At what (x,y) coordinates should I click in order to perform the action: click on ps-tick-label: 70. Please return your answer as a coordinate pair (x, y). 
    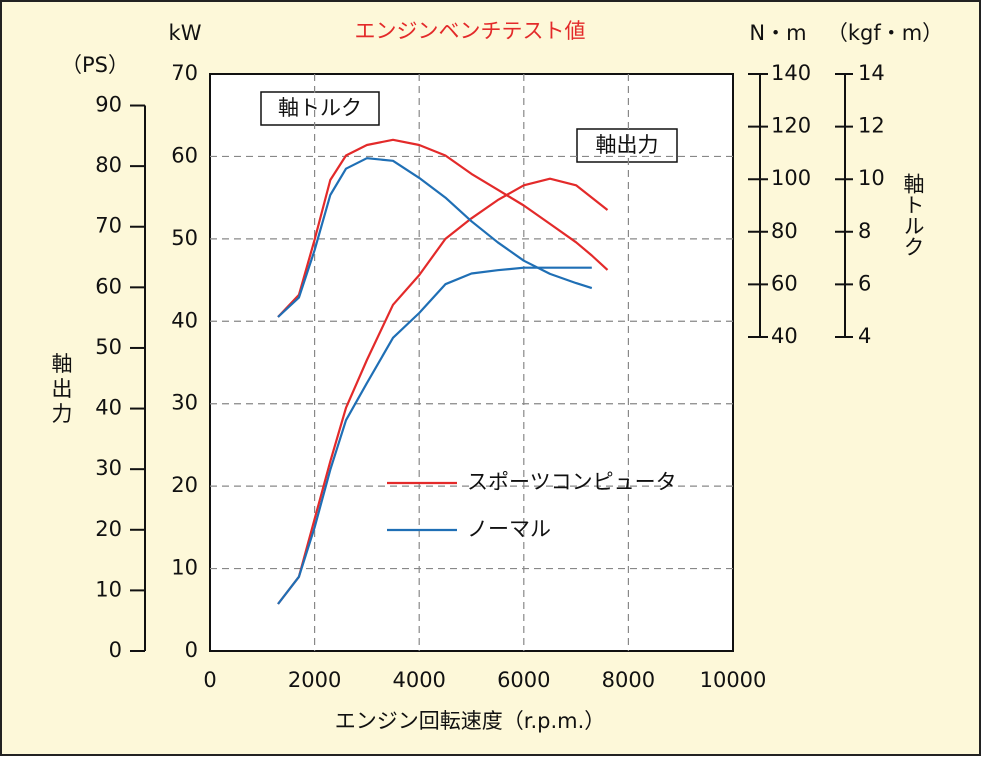
    Looking at the image, I should click on (108, 226).